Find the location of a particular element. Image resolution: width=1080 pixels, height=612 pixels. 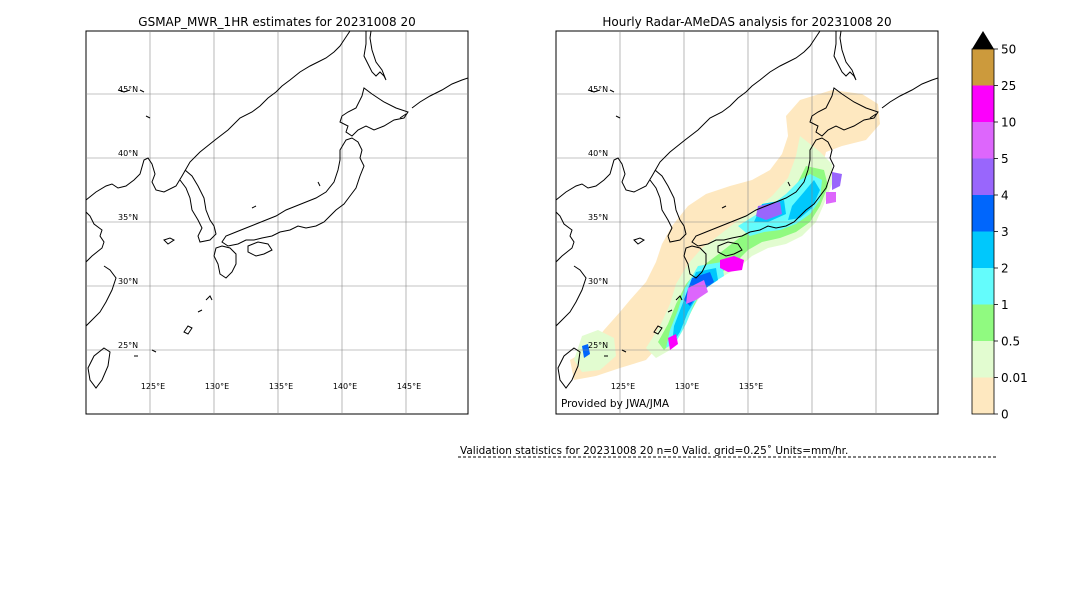

colorbar-tick-label: 0.5 is located at coordinates (1010, 342).